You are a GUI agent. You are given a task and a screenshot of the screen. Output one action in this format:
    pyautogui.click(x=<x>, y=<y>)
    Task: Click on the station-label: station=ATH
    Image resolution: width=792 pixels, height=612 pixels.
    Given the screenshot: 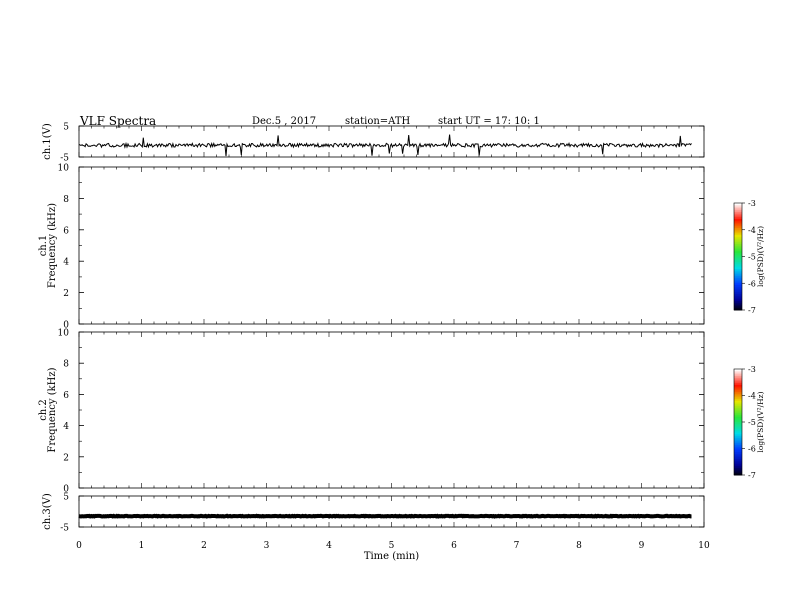 What is the action you would take?
    pyautogui.click(x=378, y=121)
    